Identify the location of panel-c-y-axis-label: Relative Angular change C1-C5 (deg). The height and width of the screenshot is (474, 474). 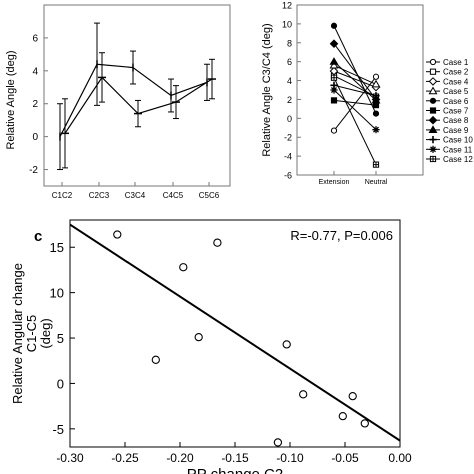
(31, 333).